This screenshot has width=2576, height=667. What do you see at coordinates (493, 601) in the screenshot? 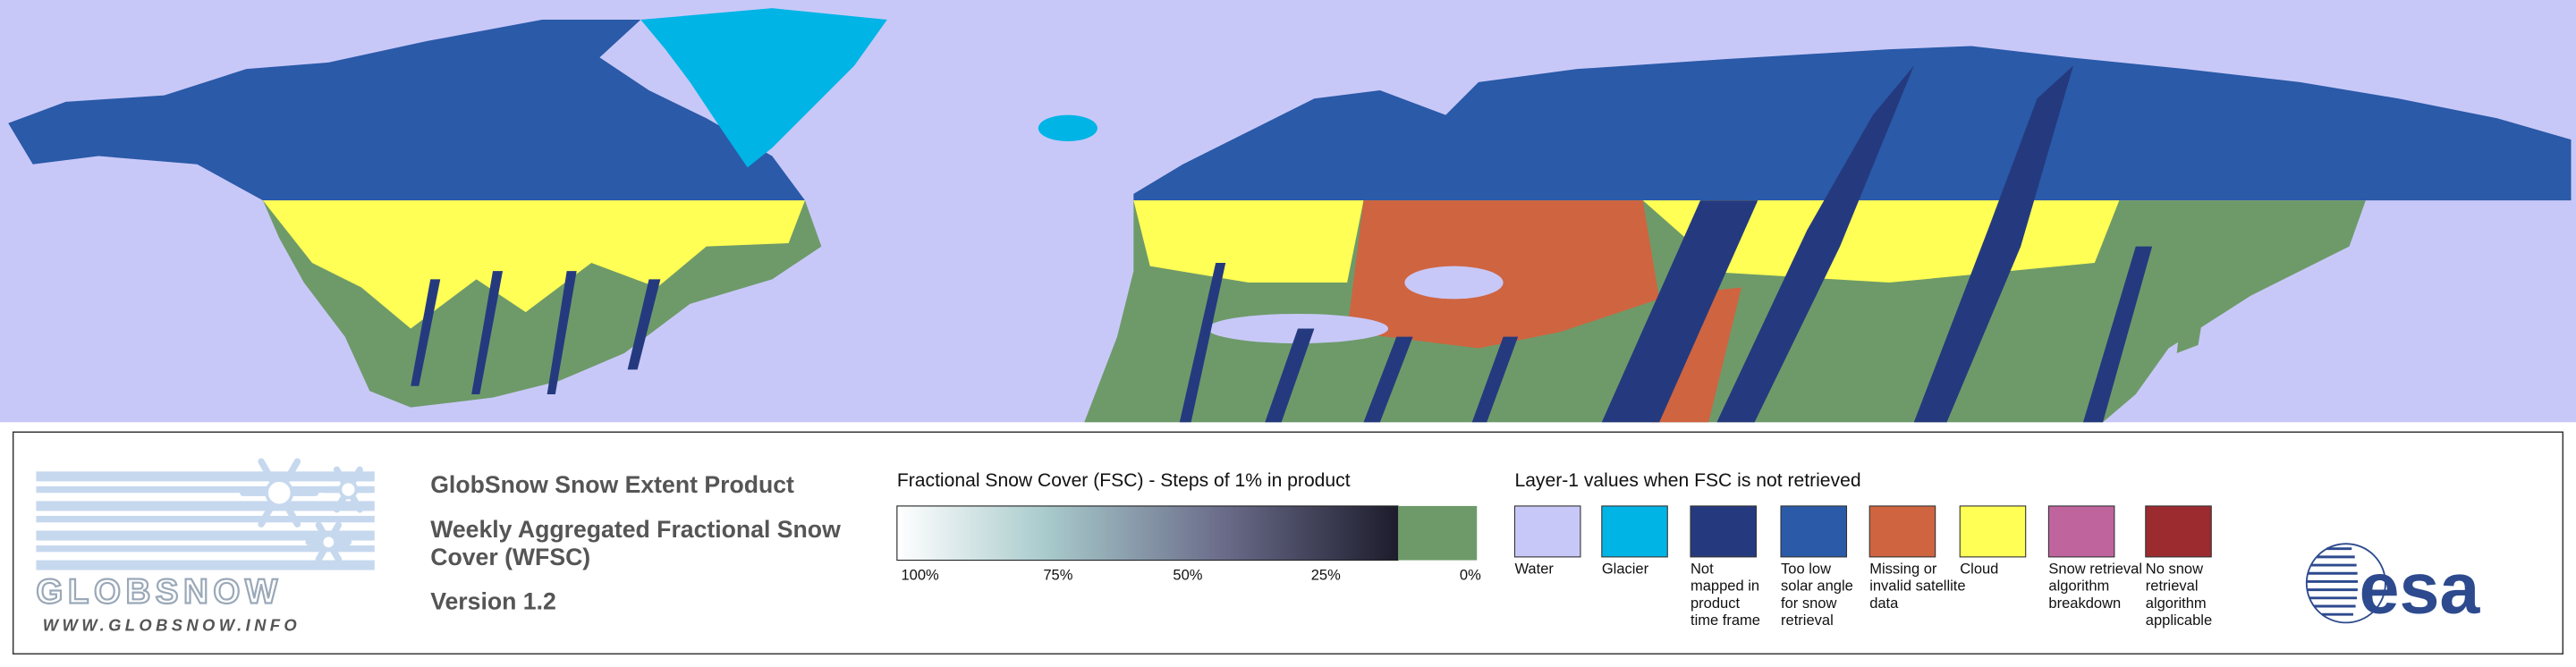
I see `product-version: Version 1.2` at bounding box center [493, 601].